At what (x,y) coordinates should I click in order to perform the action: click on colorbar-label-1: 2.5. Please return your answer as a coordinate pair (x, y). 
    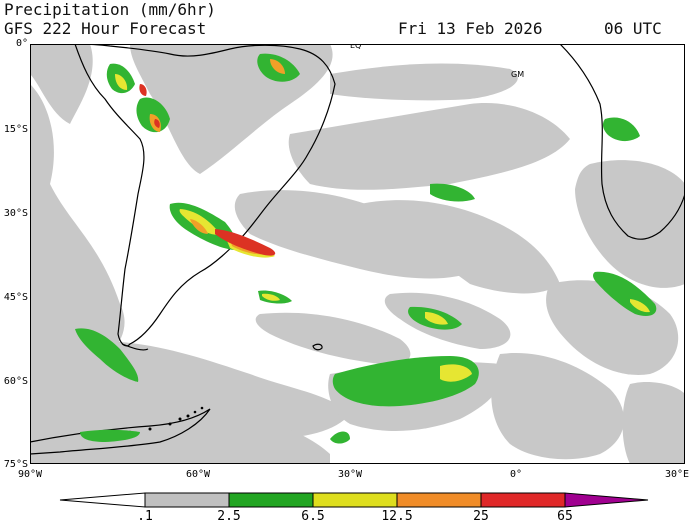
    Looking at the image, I should click on (229, 516).